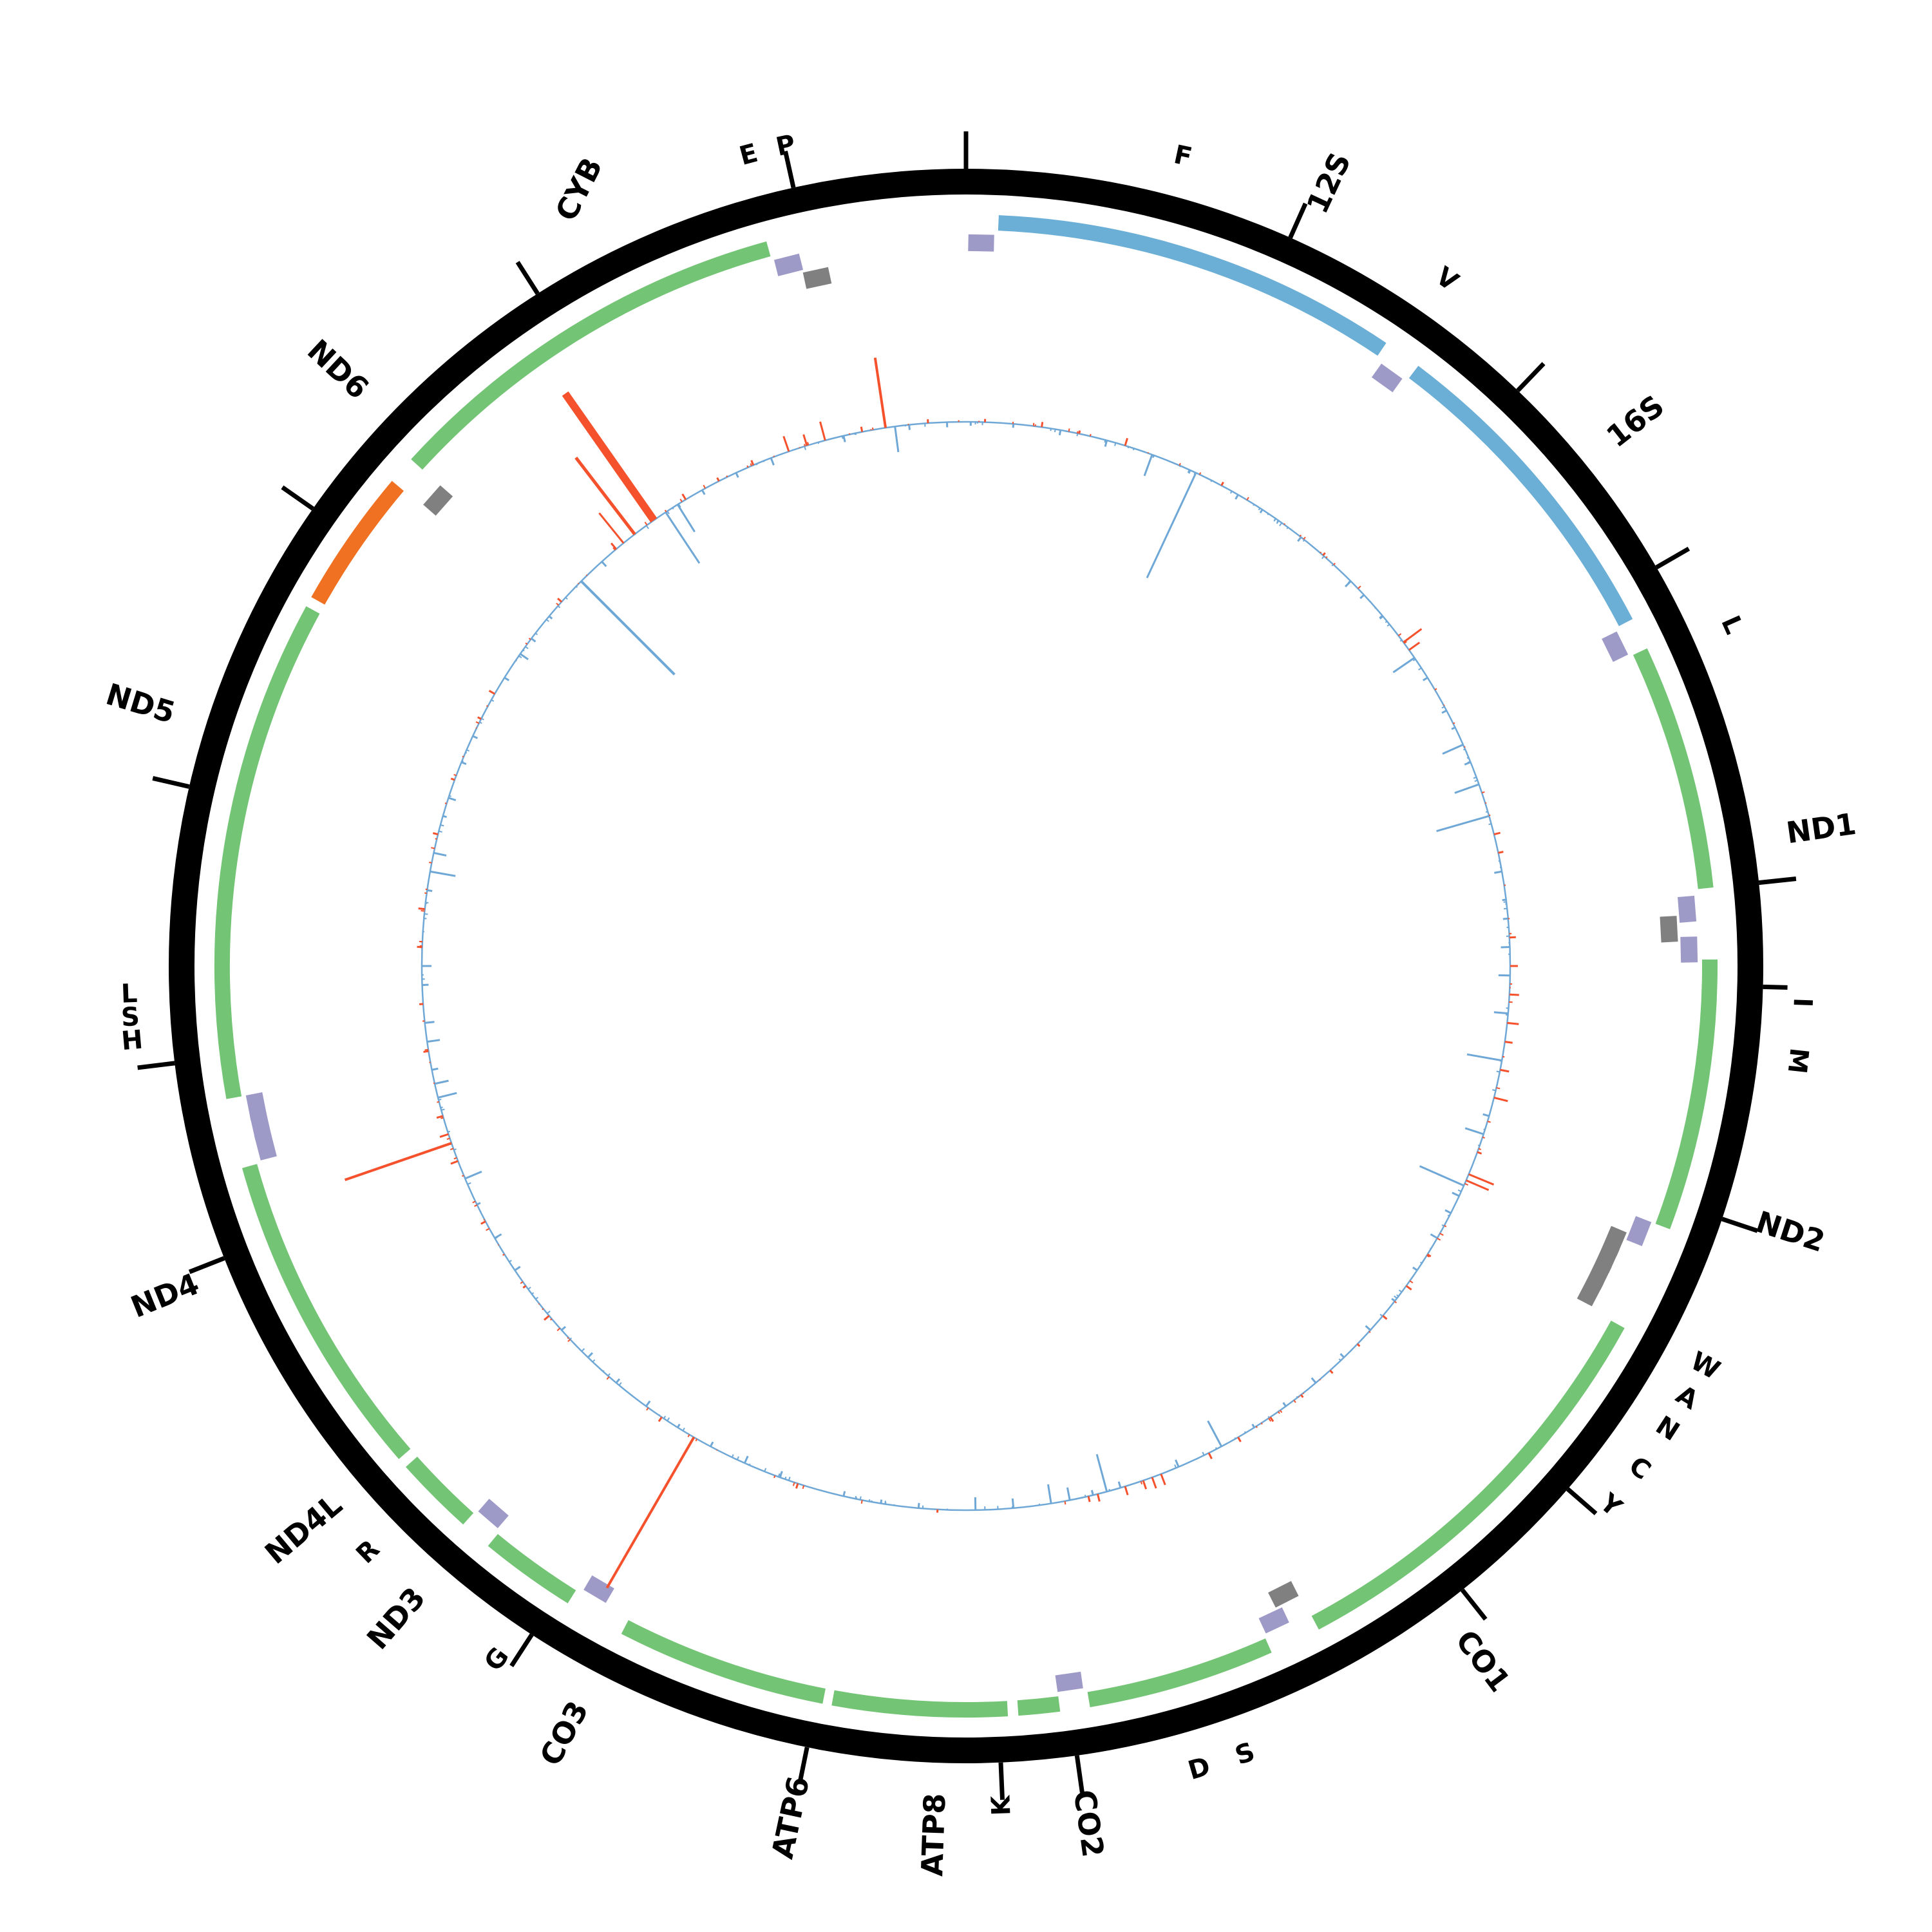 This screenshot has width=1932, height=1932. What do you see at coordinates (1244, 1754) in the screenshot?
I see `gene-label-S: S` at bounding box center [1244, 1754].